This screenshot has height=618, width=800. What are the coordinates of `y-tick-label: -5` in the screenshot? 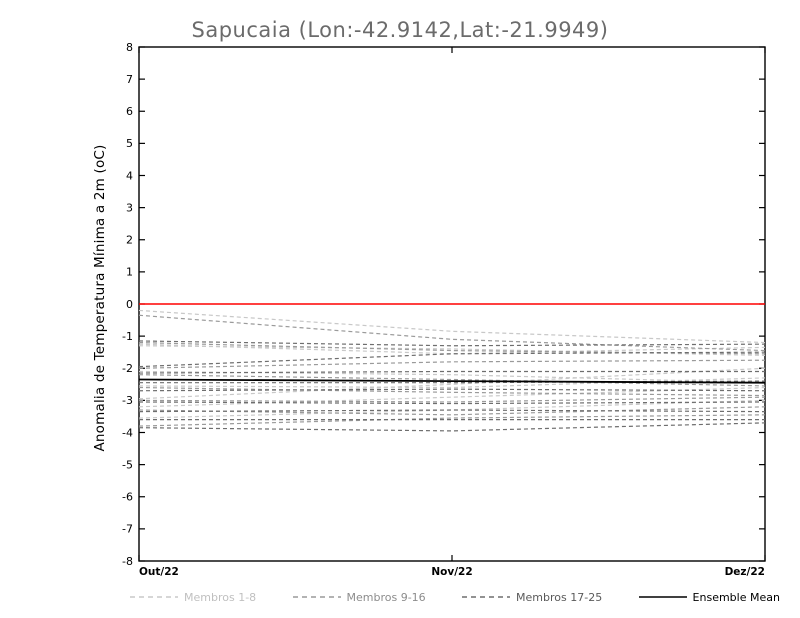 It's located at (127, 464).